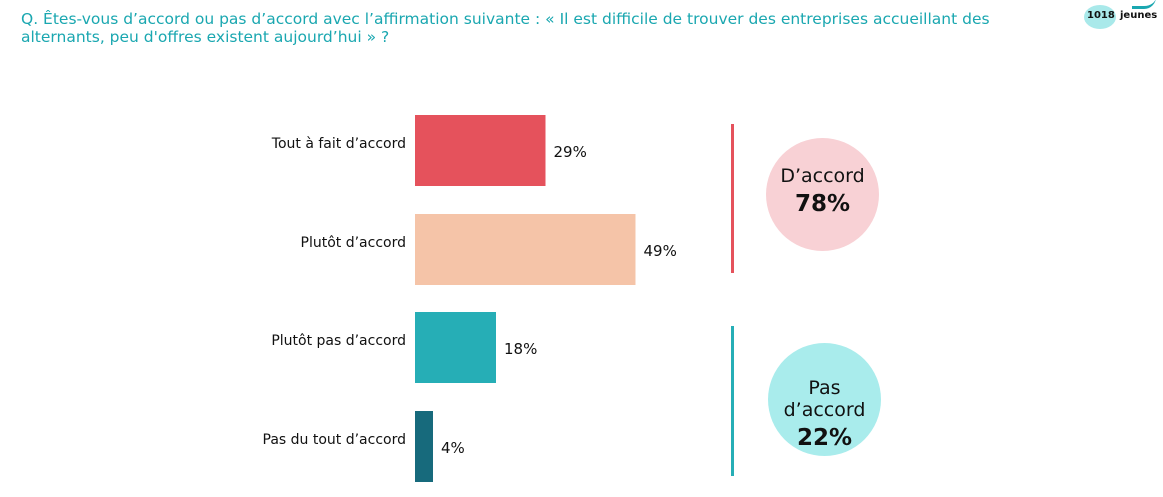 This screenshot has width=1163, height=497. I want to click on agree-summary-value: 78%, so click(822, 204).